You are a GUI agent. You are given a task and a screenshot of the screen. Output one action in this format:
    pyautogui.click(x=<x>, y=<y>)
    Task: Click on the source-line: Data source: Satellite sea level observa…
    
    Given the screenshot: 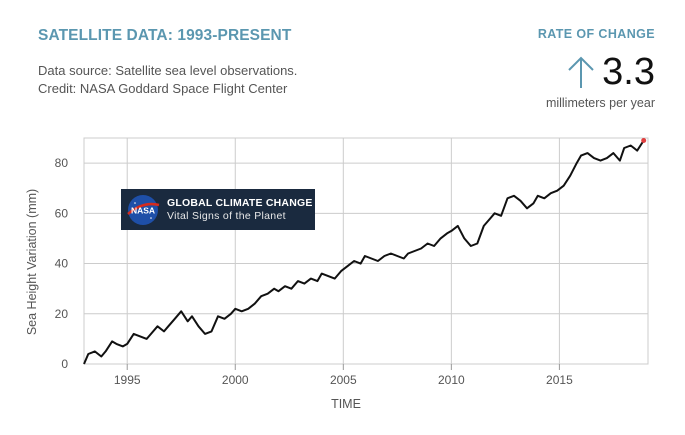 What is the action you would take?
    pyautogui.click(x=168, y=70)
    